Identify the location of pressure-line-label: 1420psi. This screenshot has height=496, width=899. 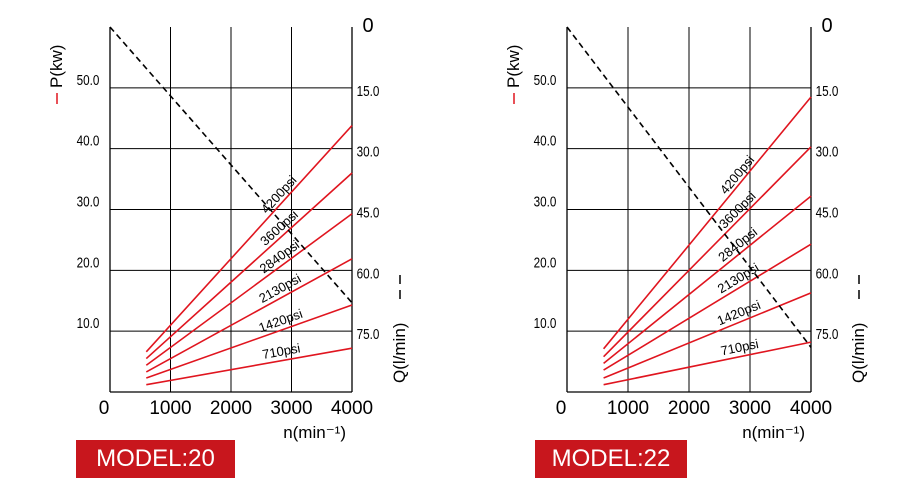
(739, 312).